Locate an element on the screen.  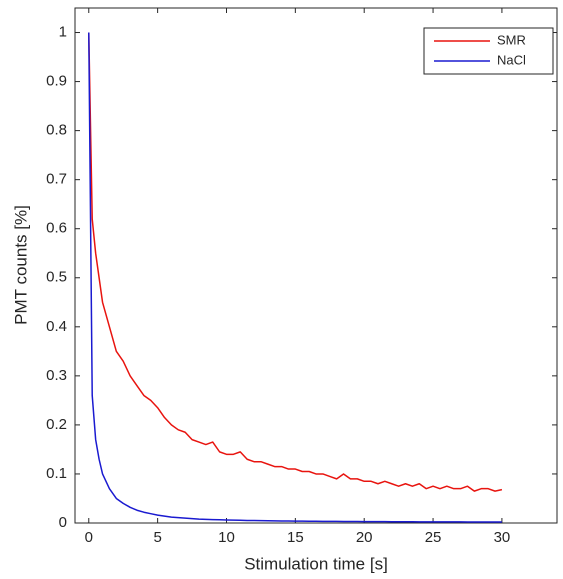
y-tick-label: 0.2 is located at coordinates (56, 424).